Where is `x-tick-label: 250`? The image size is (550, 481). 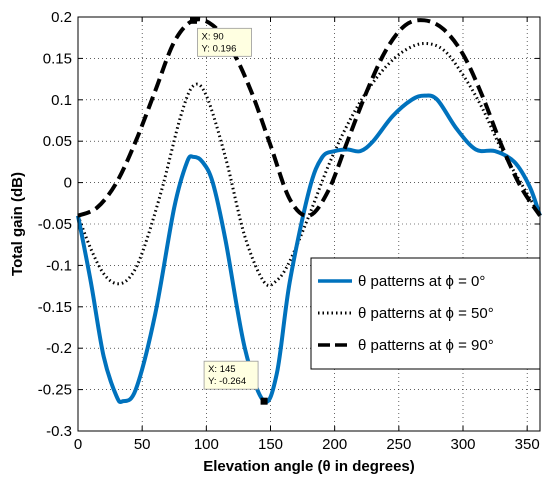
x-tick-label: 250 is located at coordinates (398, 444).